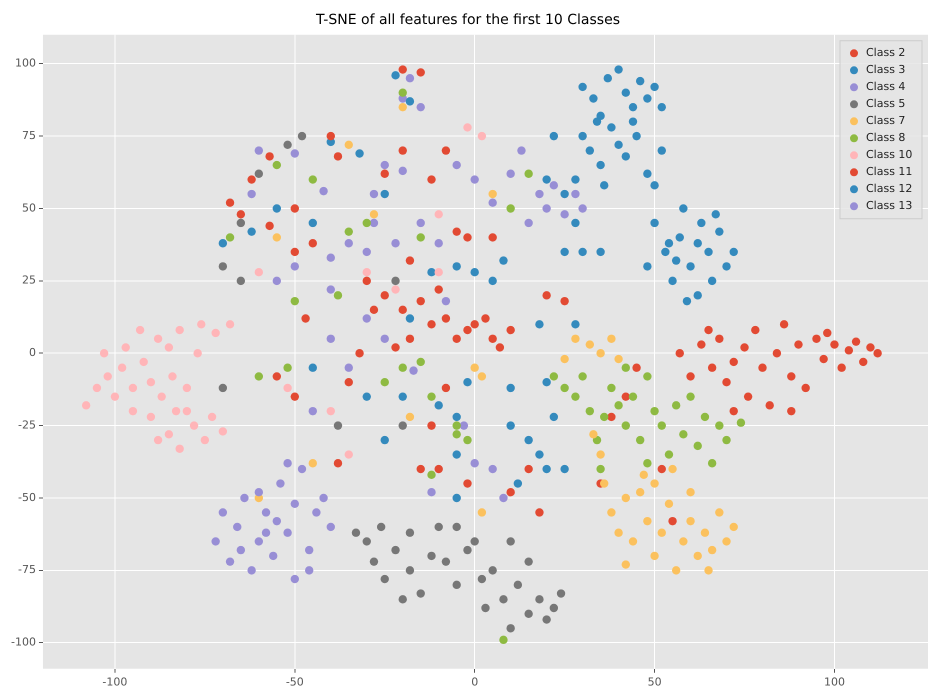 Image resolution: width=944 pixels, height=700 pixels. I want to click on y-tick-label: 50, so click(29, 207).